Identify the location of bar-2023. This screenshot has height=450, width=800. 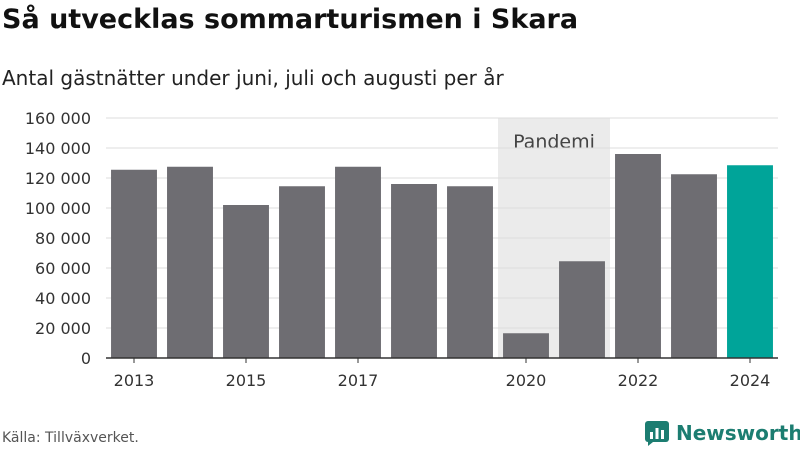
(694, 266).